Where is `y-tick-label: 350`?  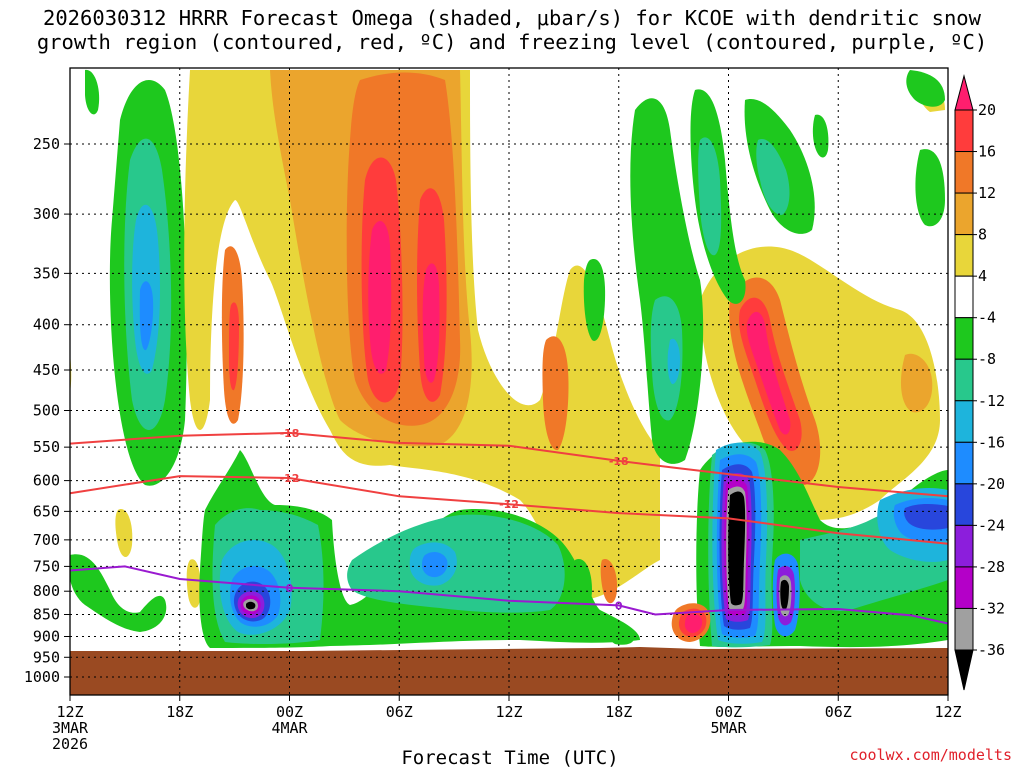 y-tick-label: 350 is located at coordinates (46, 273).